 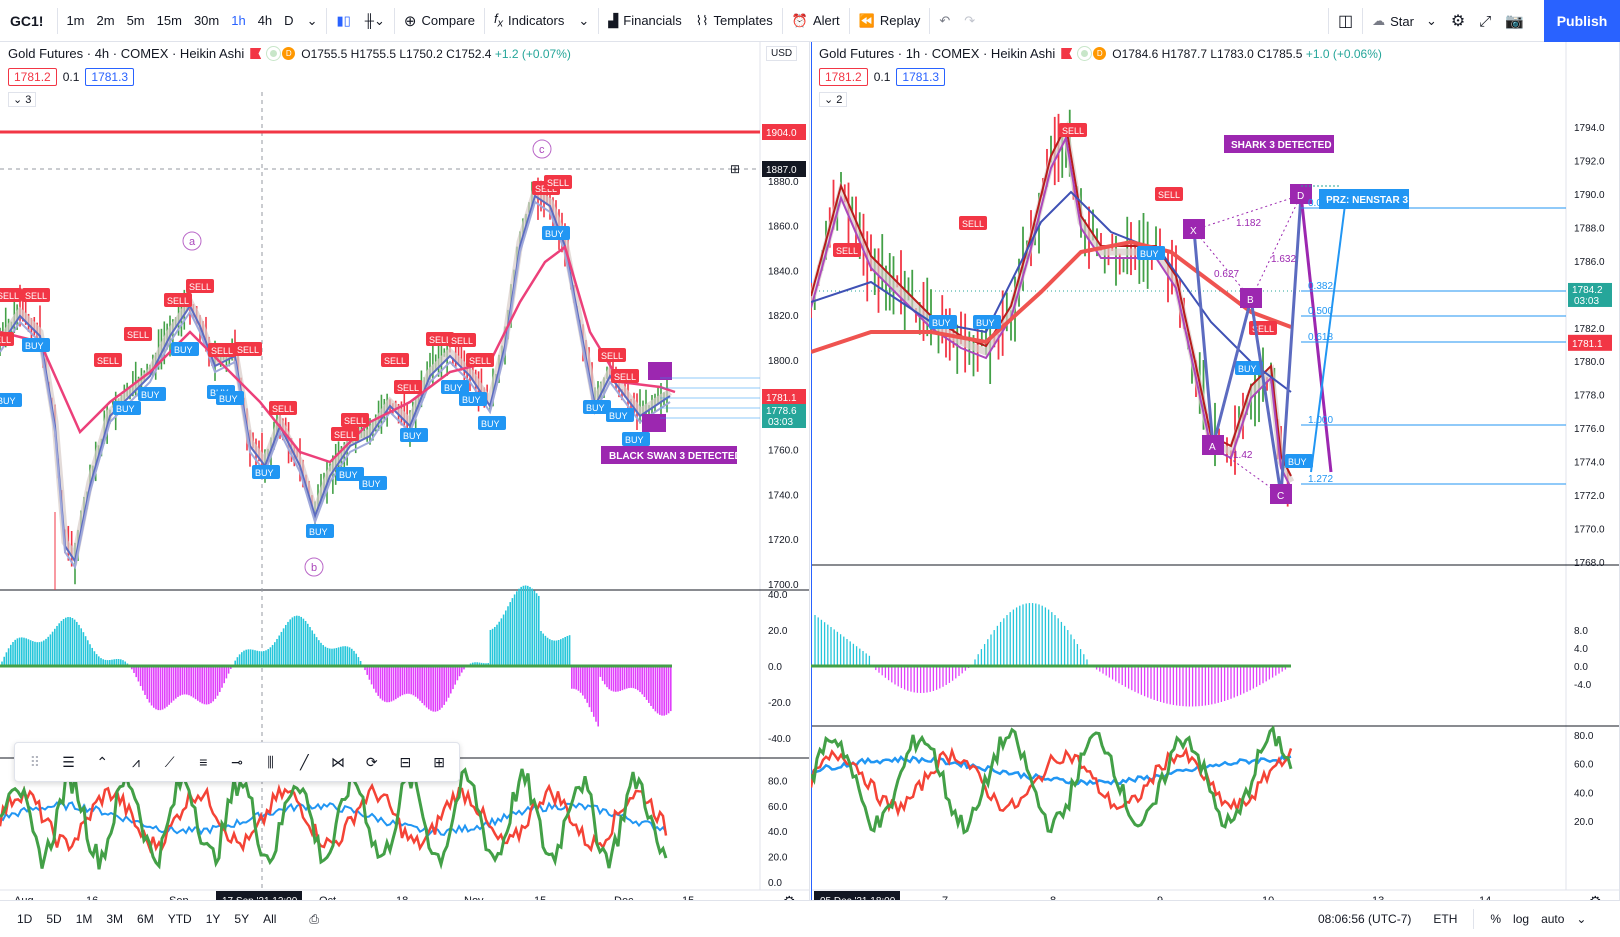 What do you see at coordinates (314, 918) in the screenshot?
I see `goto-date-icon: ⎙` at bounding box center [314, 918].